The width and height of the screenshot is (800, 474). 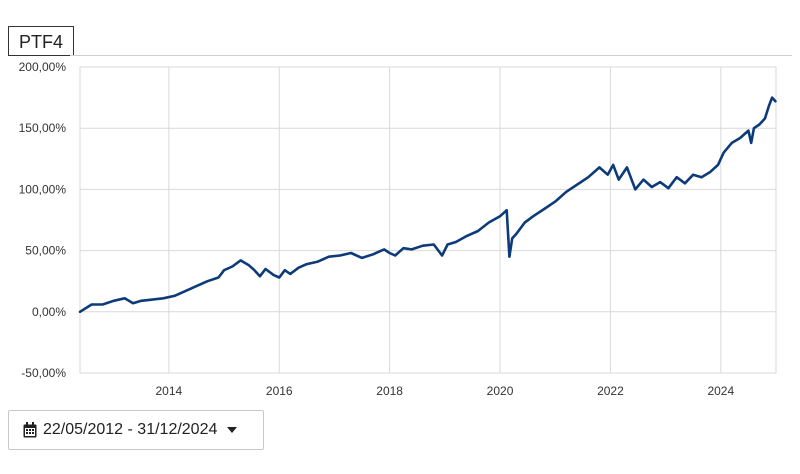 What do you see at coordinates (500, 391) in the screenshot?
I see `x-tick-label: 2020` at bounding box center [500, 391].